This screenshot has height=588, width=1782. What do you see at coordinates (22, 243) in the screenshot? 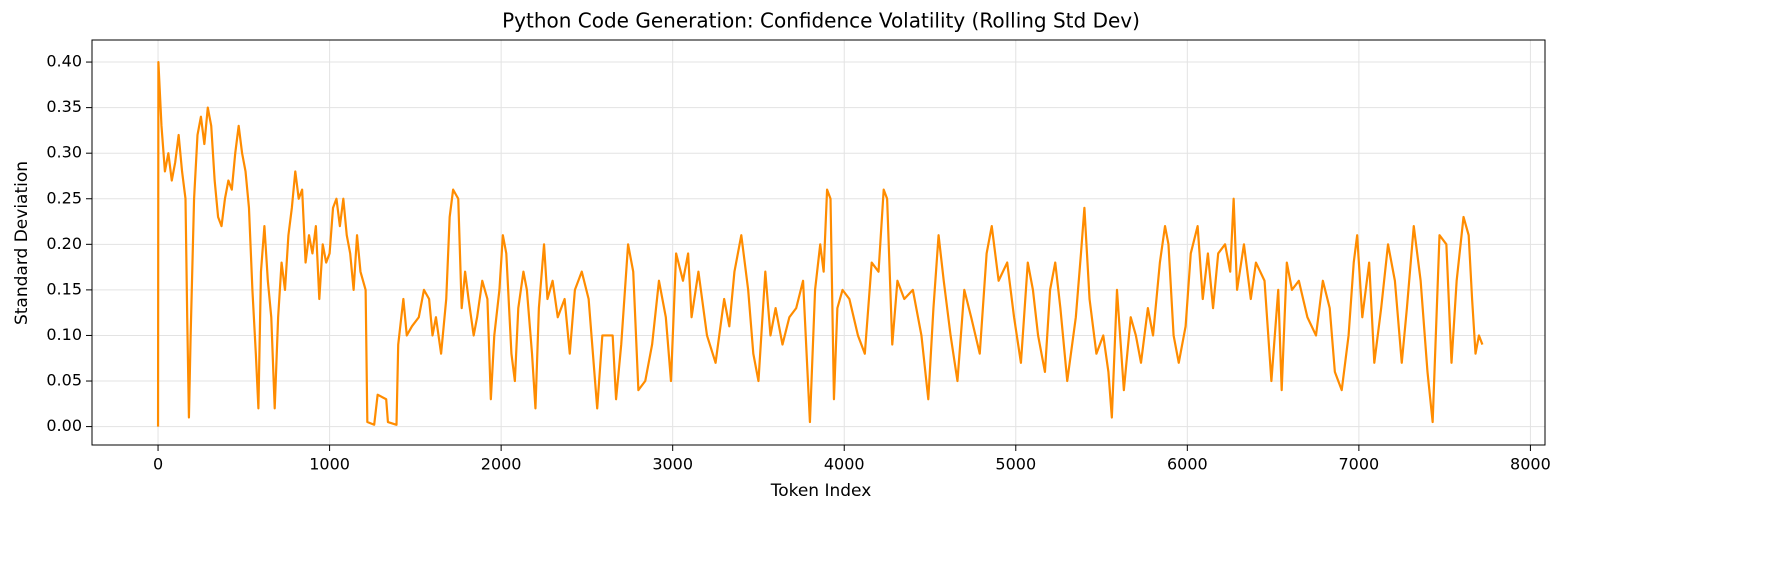
I see `y-axis-label: Standard Deviation` at bounding box center [22, 243].